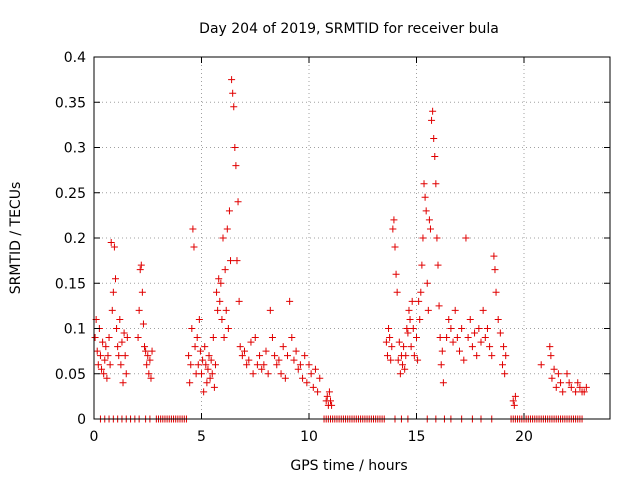 The width and height of the screenshot is (640, 480). Describe the element at coordinates (75, 330) in the screenshot. I see `y-tick-label: 0.1` at that location.